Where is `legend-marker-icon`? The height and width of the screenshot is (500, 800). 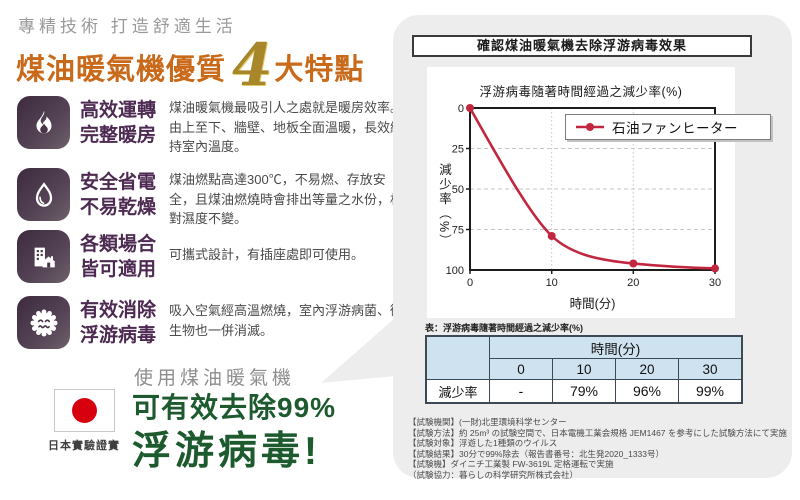 legend-marker-icon is located at coordinates (590, 127).